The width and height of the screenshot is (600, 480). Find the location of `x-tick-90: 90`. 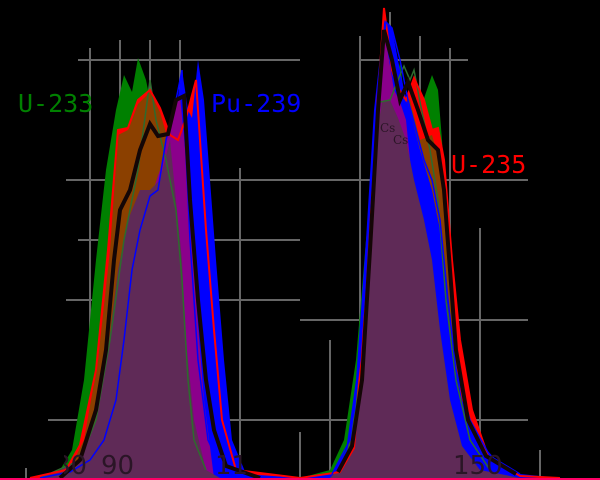

x-tick-90: 90 is located at coordinates (118, 465).